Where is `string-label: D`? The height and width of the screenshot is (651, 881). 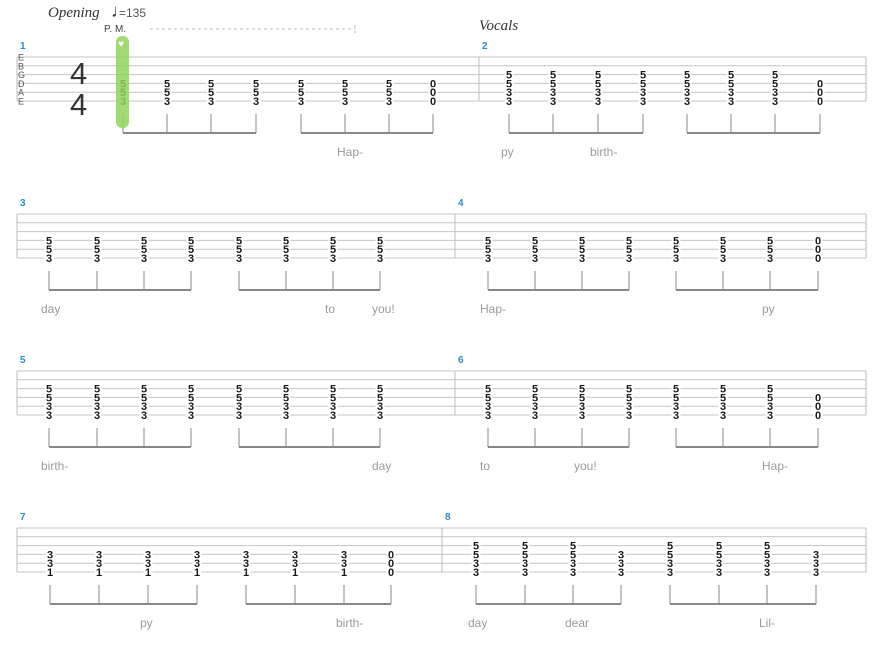
string-label: D is located at coordinates (21, 84).